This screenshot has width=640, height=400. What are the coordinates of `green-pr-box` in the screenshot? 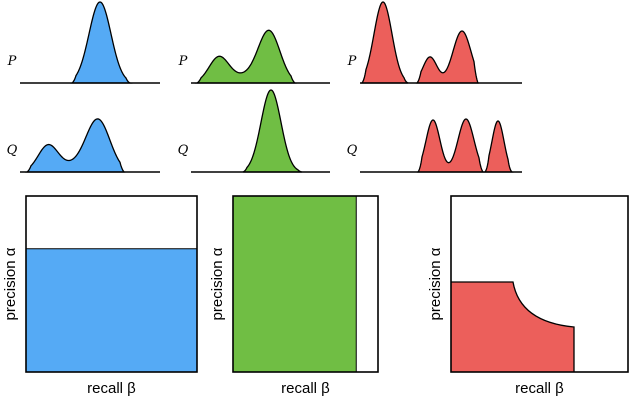 It's located at (305, 284).